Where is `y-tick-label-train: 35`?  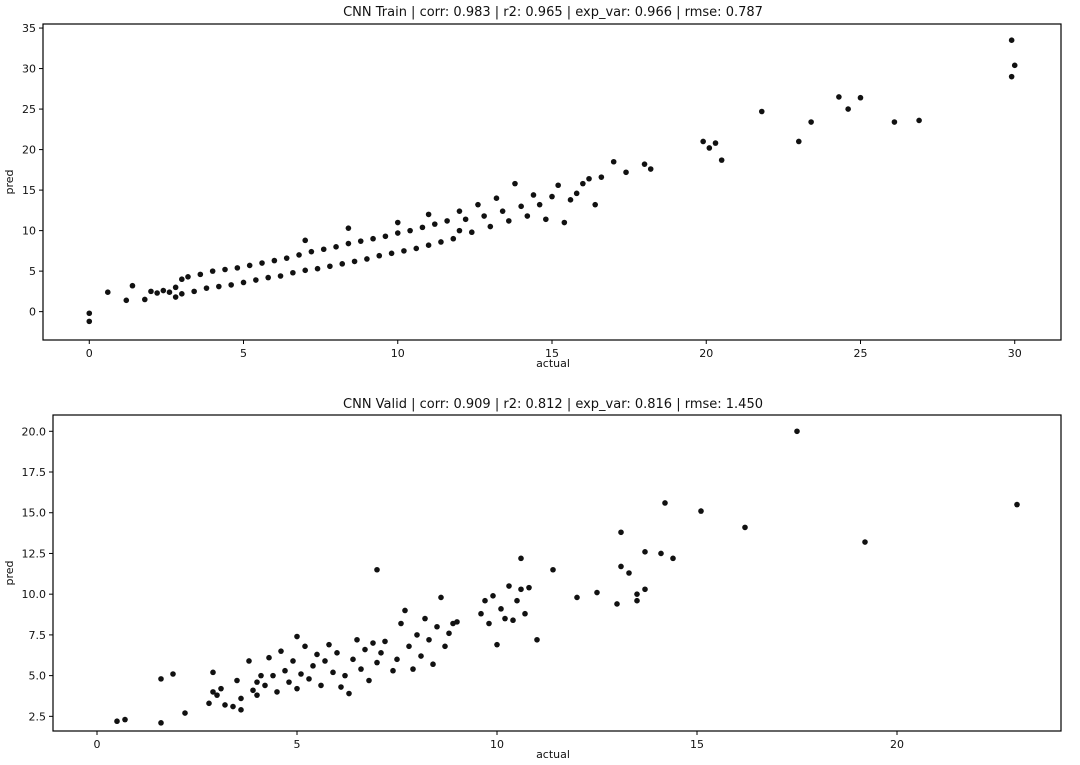
y-tick-label-train: 35 is located at coordinates (29, 28).